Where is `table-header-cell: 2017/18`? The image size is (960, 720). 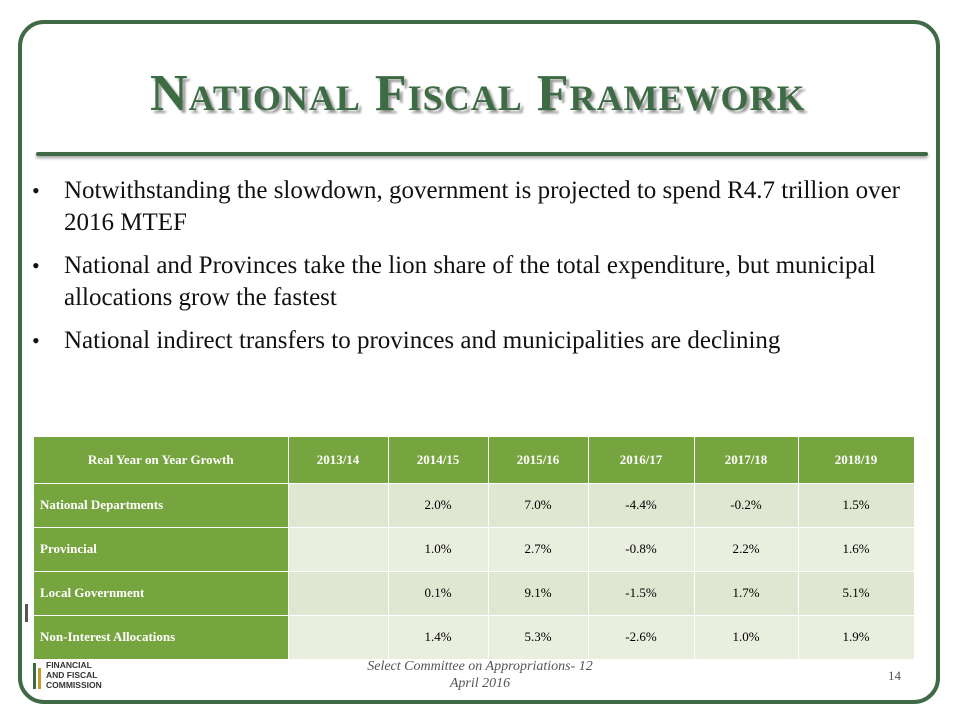
table-header-cell: 2017/18 is located at coordinates (746, 460).